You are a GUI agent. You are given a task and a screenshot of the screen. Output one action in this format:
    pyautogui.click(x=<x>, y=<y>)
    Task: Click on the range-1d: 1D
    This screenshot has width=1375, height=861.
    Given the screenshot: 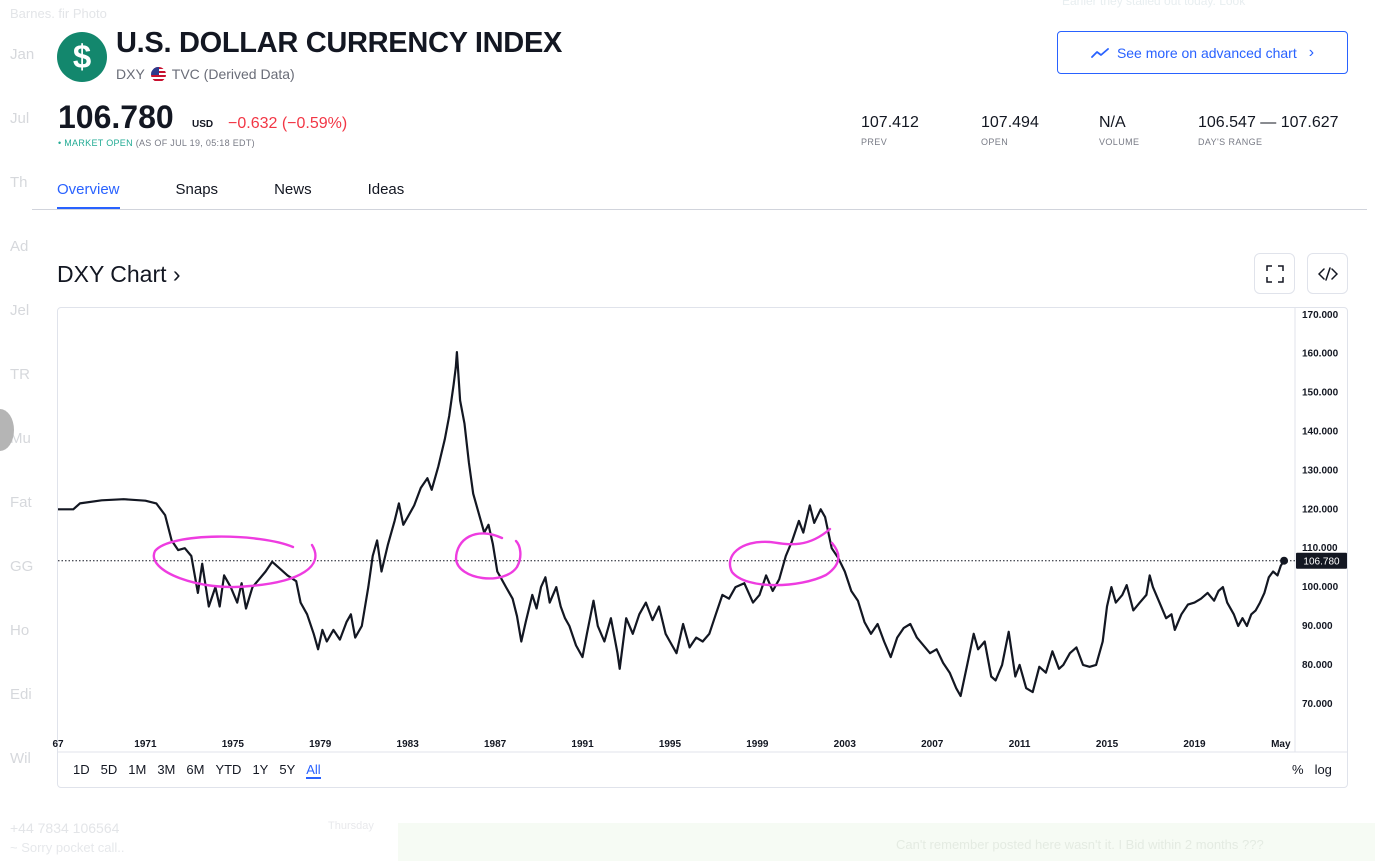 What is the action you would take?
    pyautogui.click(x=81, y=769)
    